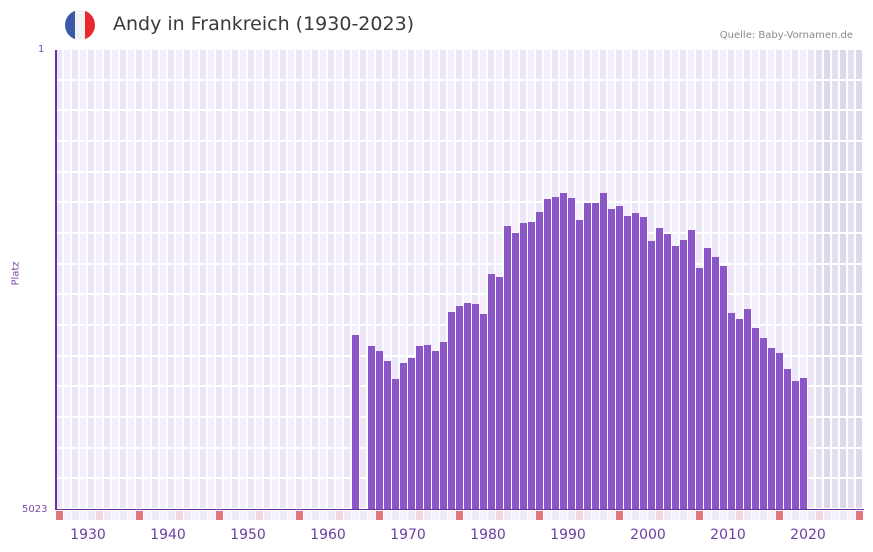 The height and width of the screenshot is (552, 873). I want to click on bar-1988, so click(539, 360).